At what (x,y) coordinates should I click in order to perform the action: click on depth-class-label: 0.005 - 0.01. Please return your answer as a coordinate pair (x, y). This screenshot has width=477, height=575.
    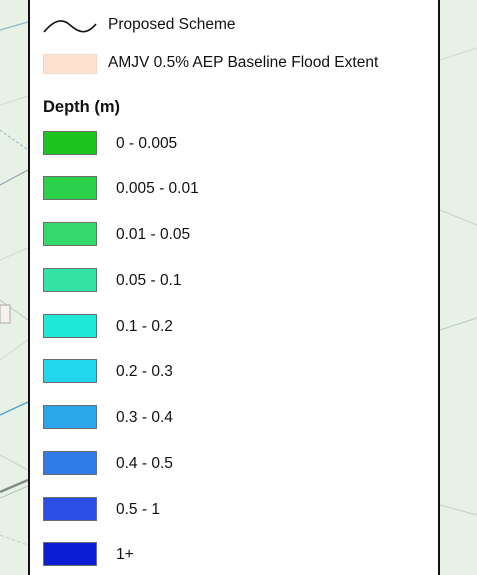
    Looking at the image, I should click on (157, 188).